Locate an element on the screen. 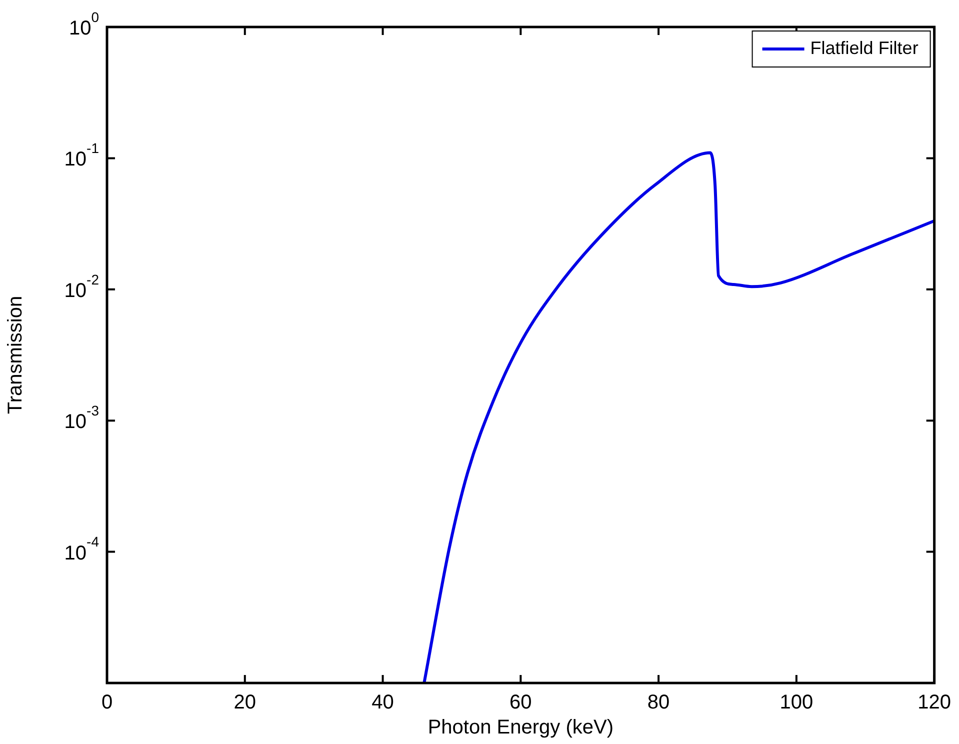 This screenshot has height=744, width=959. y-axis-title: Transmission is located at coordinates (15, 355).